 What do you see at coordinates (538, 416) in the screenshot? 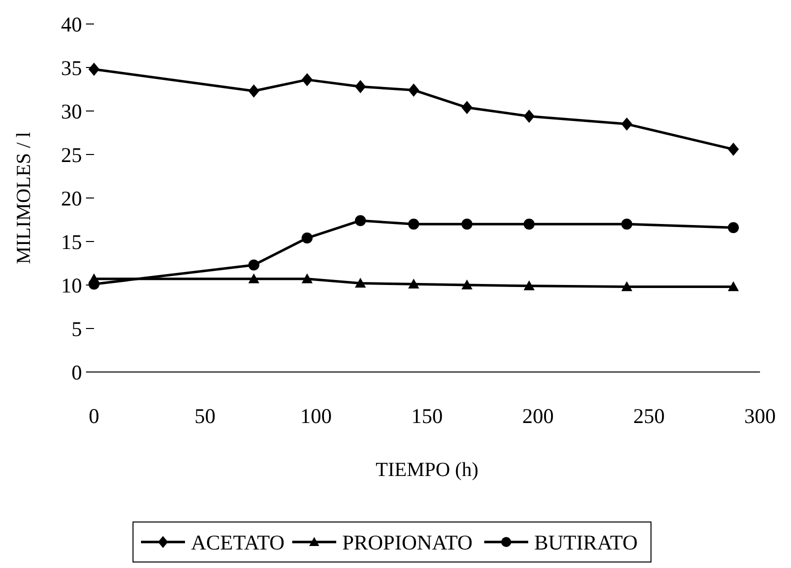
I see `x-tick-label: 200` at bounding box center [538, 416].